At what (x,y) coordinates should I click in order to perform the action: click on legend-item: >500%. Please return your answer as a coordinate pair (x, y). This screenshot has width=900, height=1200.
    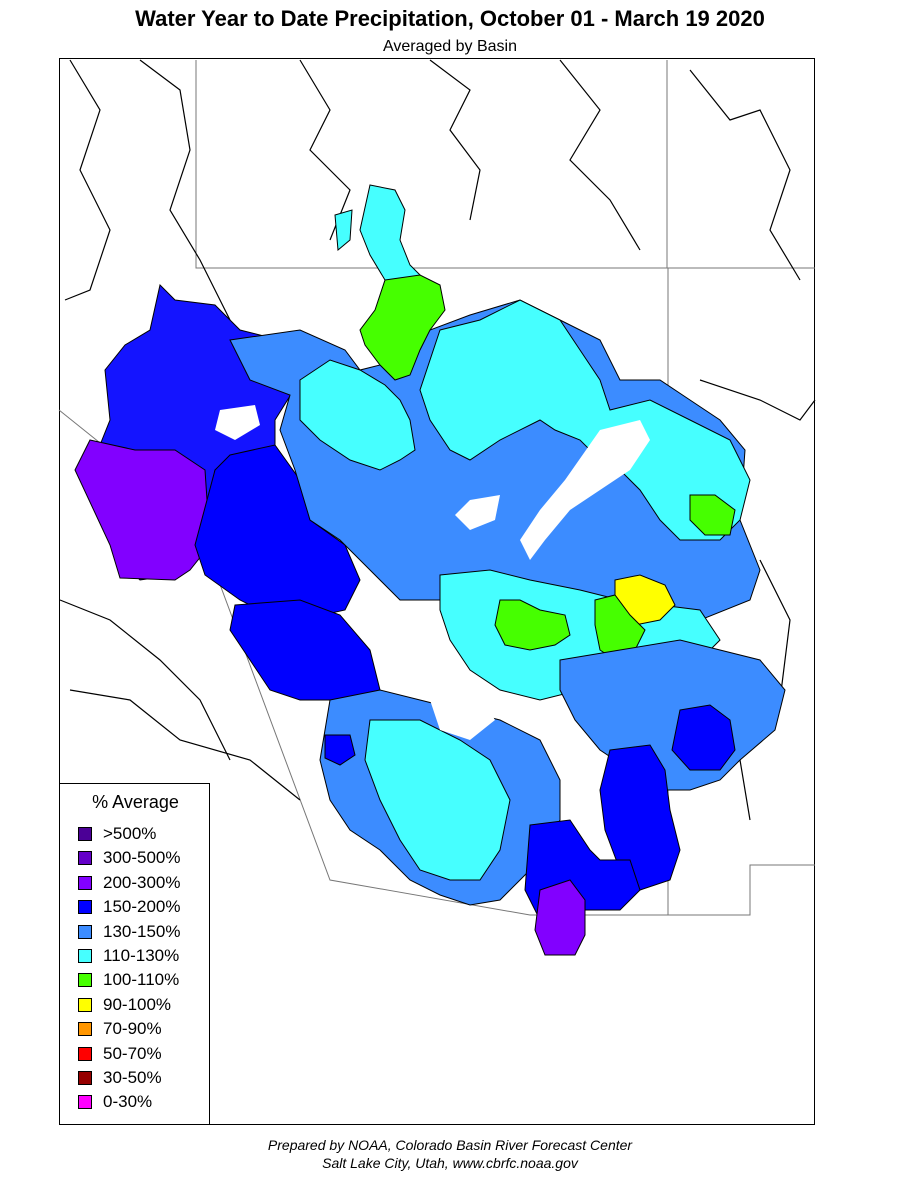
    Looking at the image, I should click on (117, 834).